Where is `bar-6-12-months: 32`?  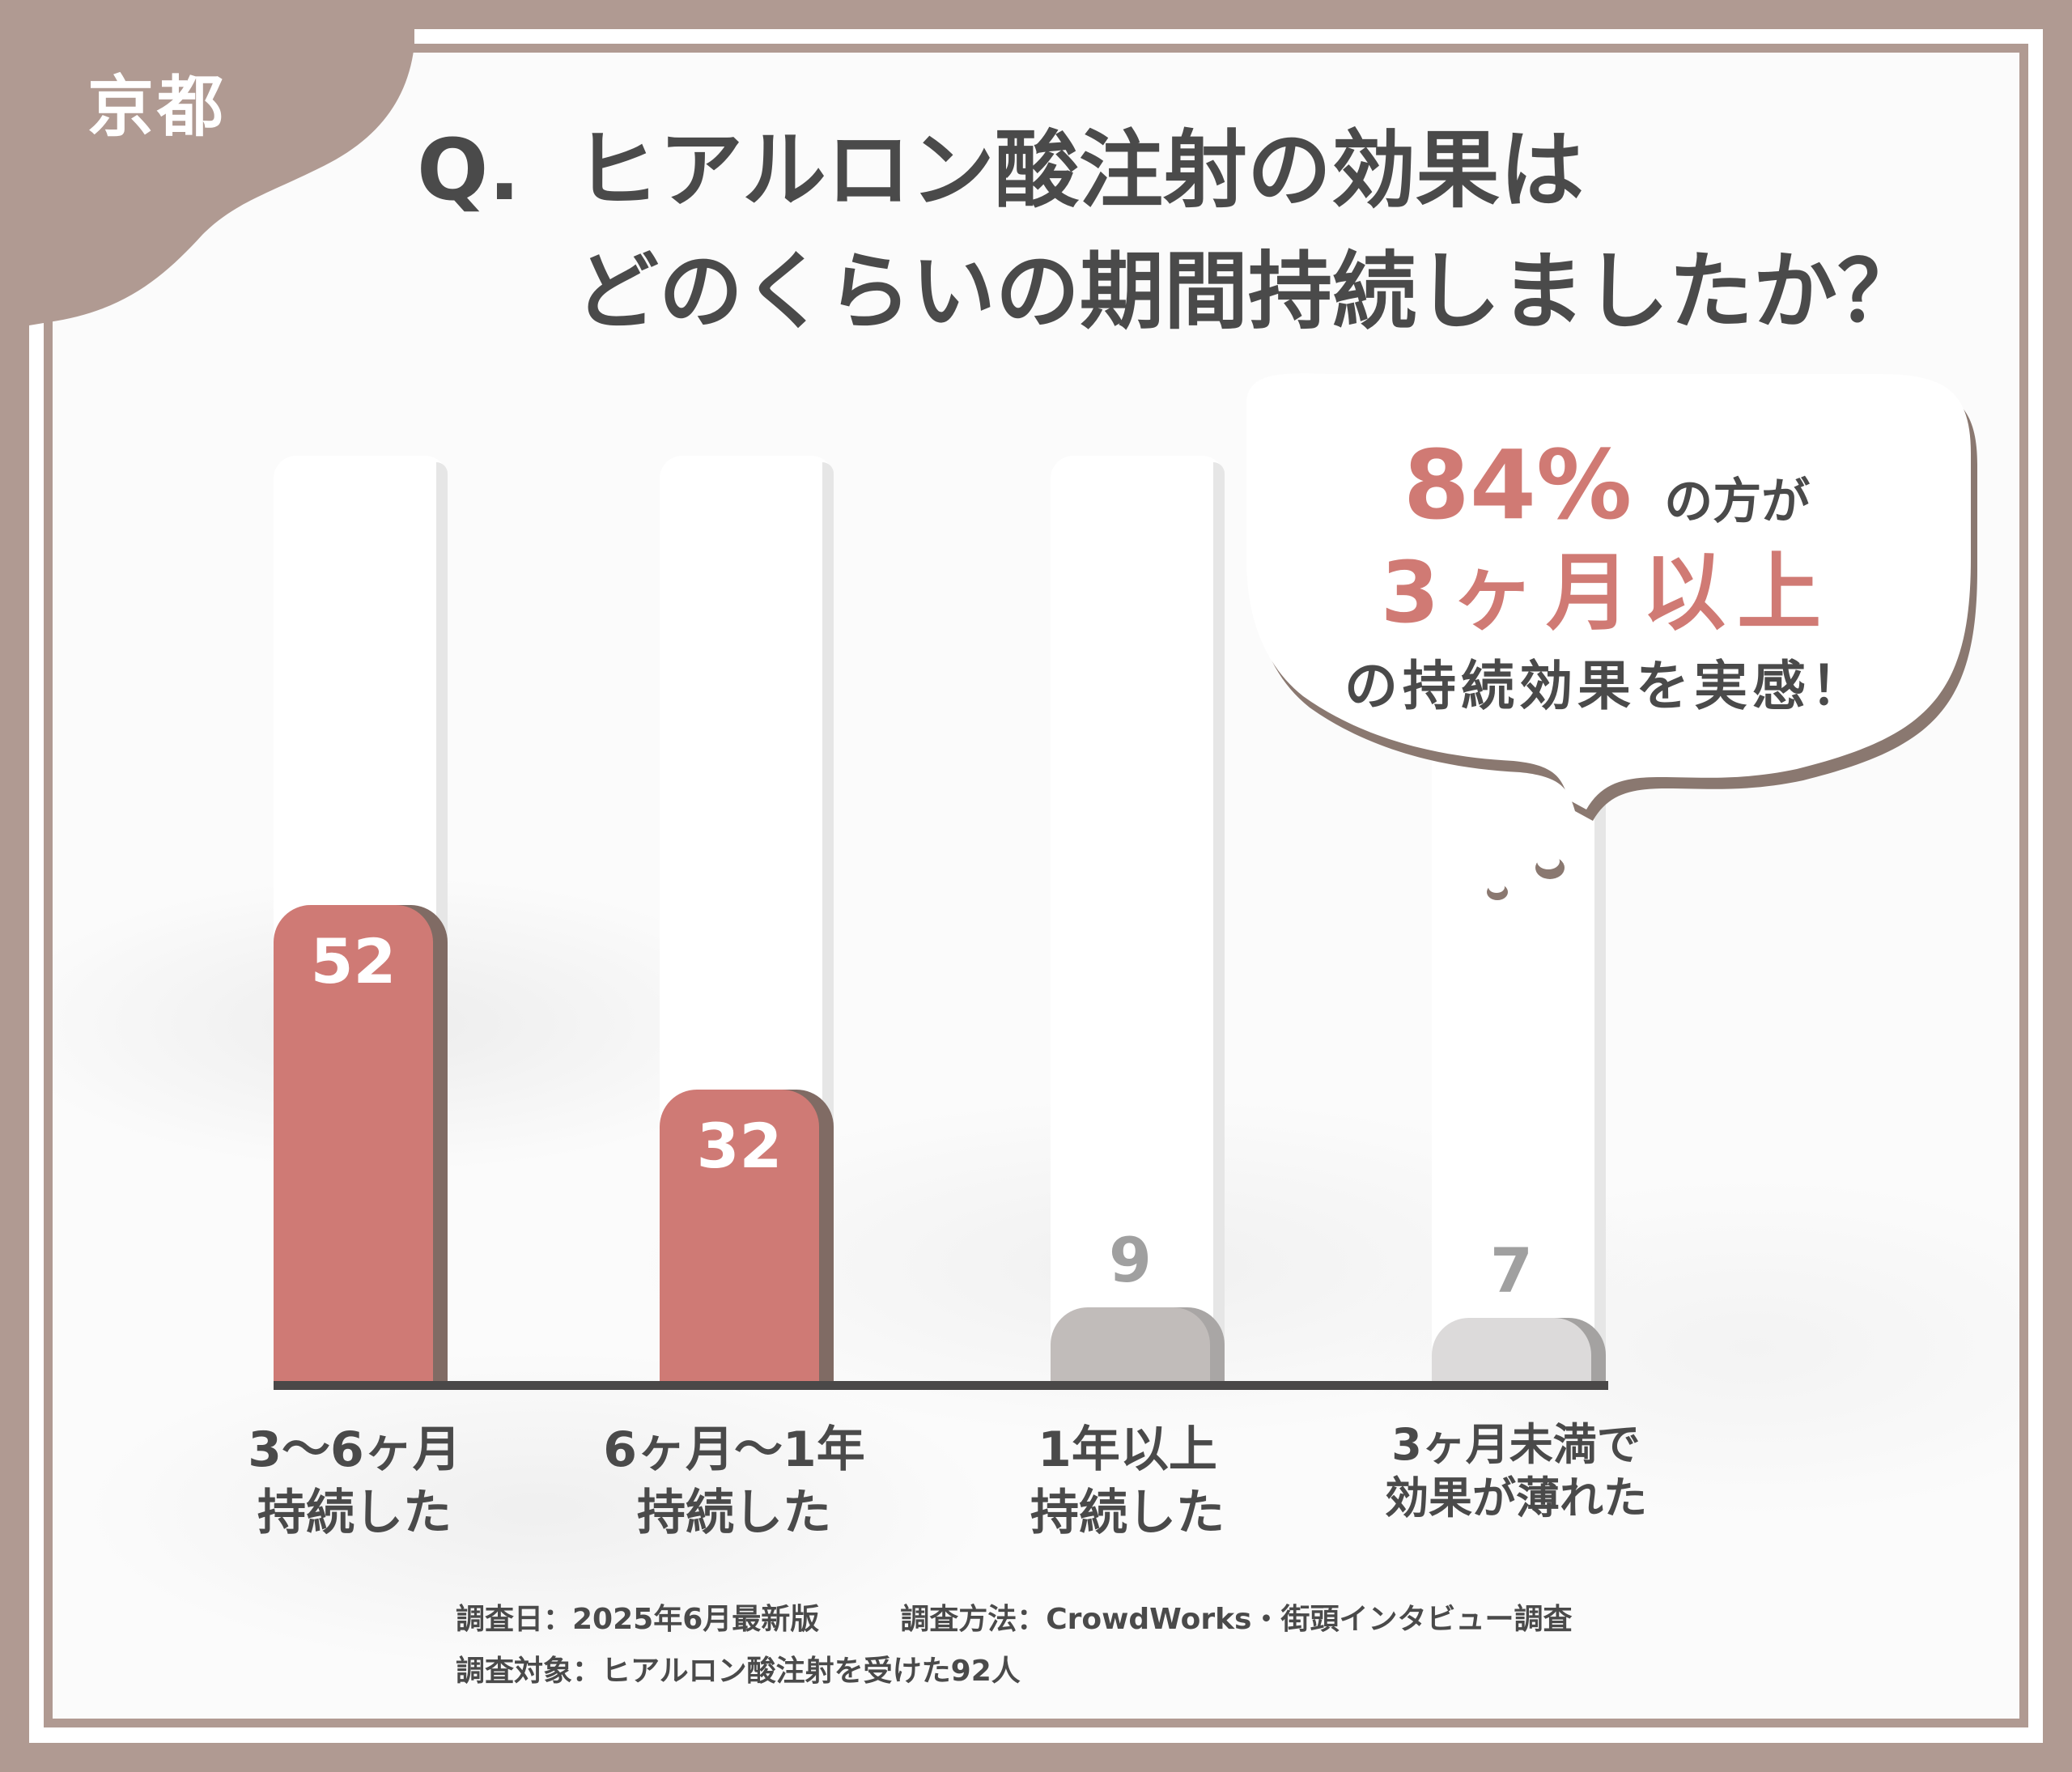 bar-6-12-months: 32 is located at coordinates (747, 1236).